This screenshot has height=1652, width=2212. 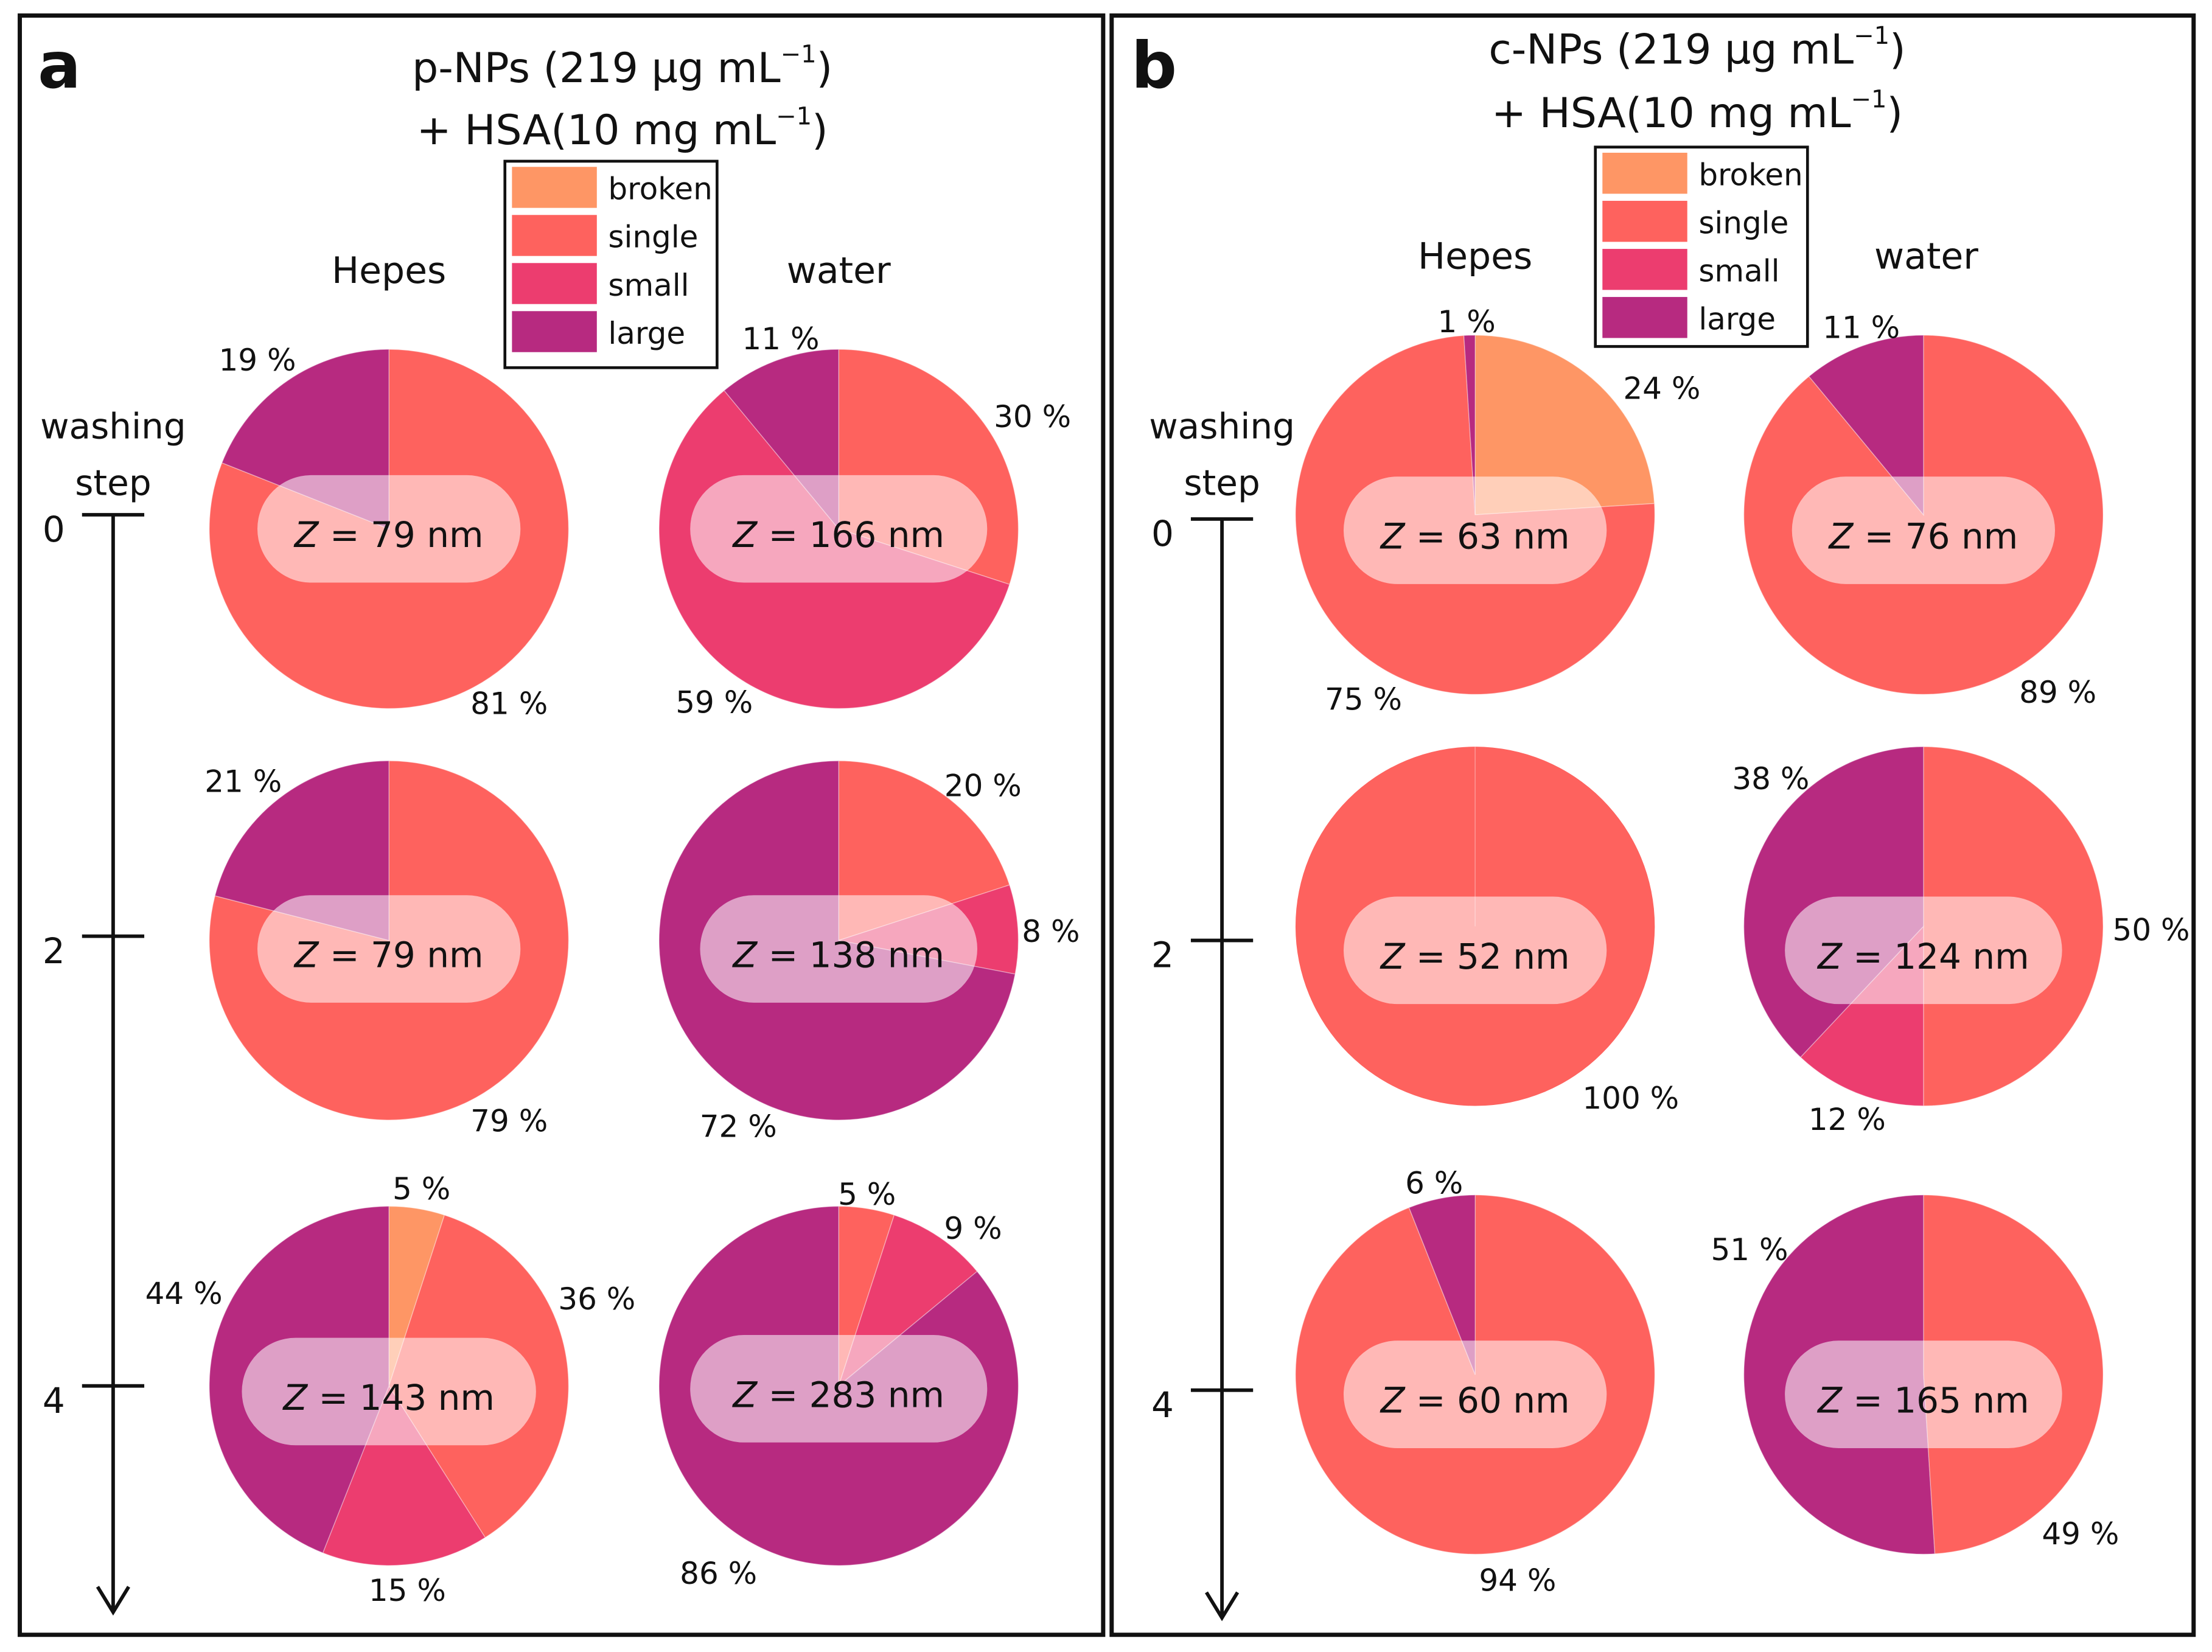 I want to click on z-value: = 283 nm, so click(x=850, y=1394).